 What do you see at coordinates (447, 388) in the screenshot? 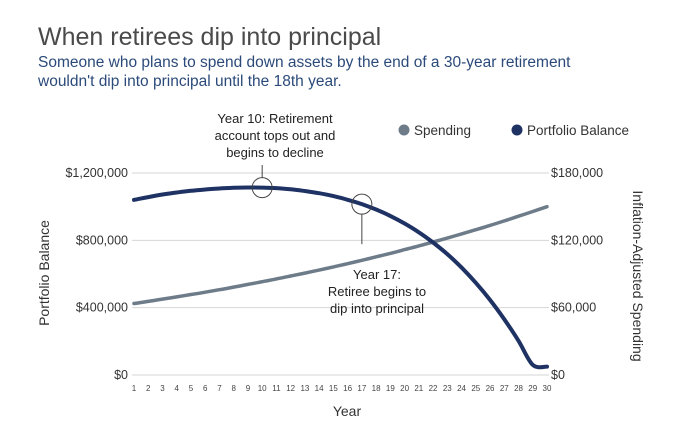
I see `x-tick-label: 23` at bounding box center [447, 388].